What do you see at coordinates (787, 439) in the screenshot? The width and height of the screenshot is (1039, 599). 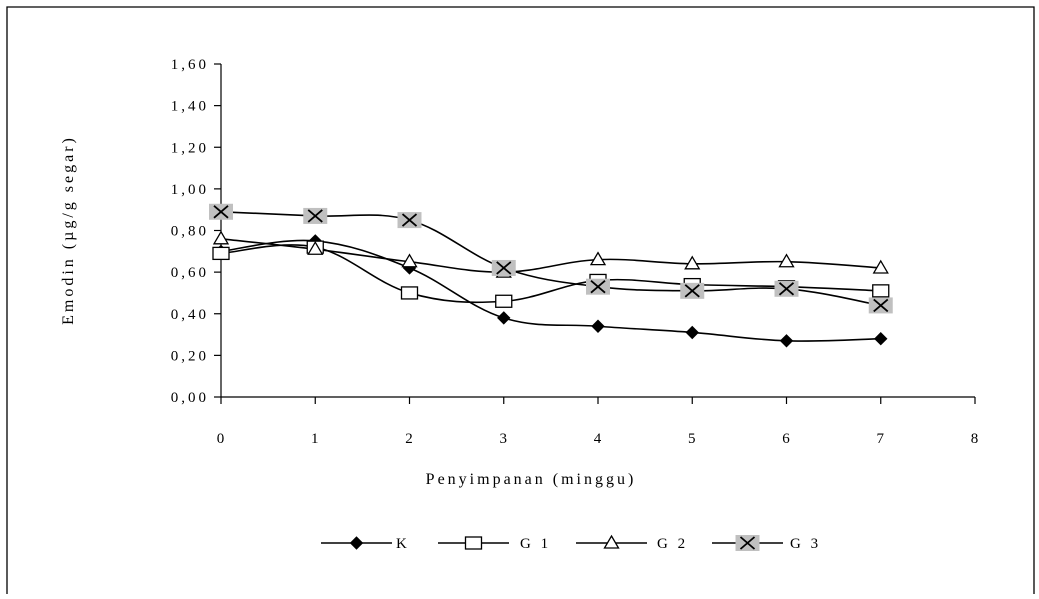 I see `x-tick-label: 6` at bounding box center [787, 439].